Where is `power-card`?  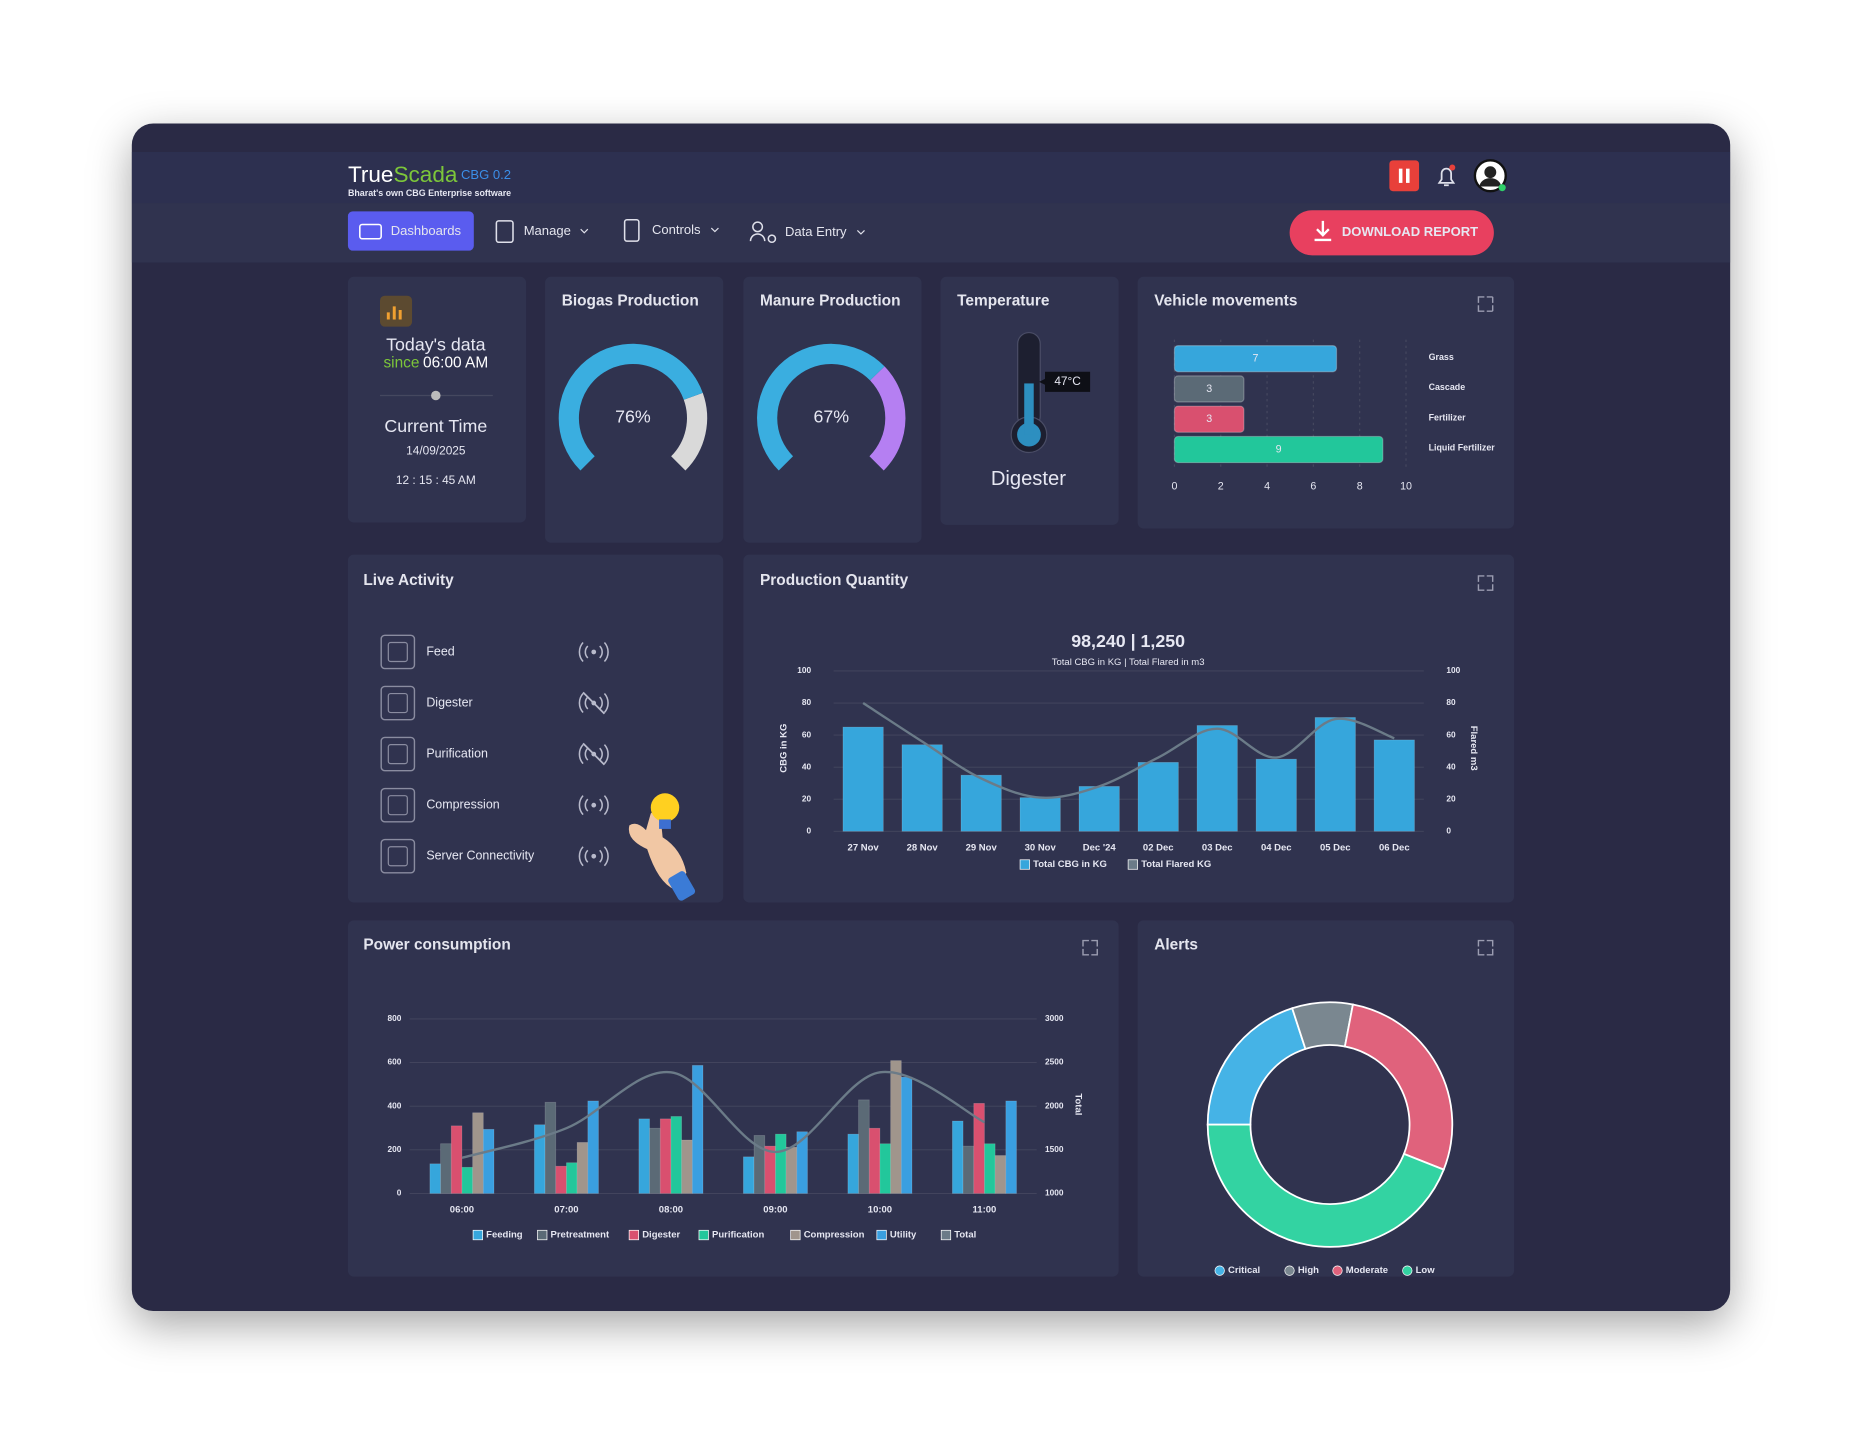 power-card is located at coordinates (733, 1098).